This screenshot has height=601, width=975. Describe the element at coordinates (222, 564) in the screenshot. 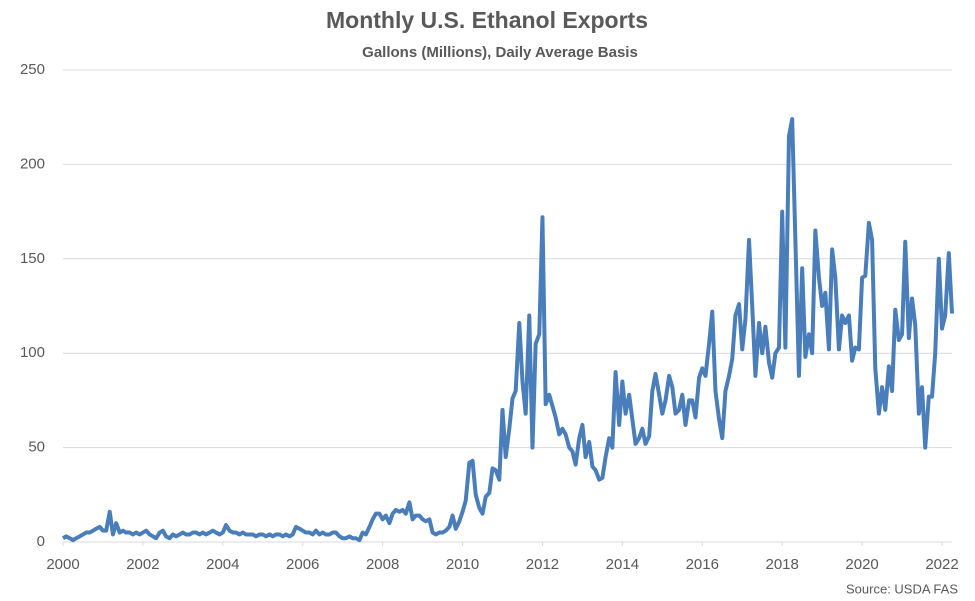

I see `x-tick-label: 2004` at that location.